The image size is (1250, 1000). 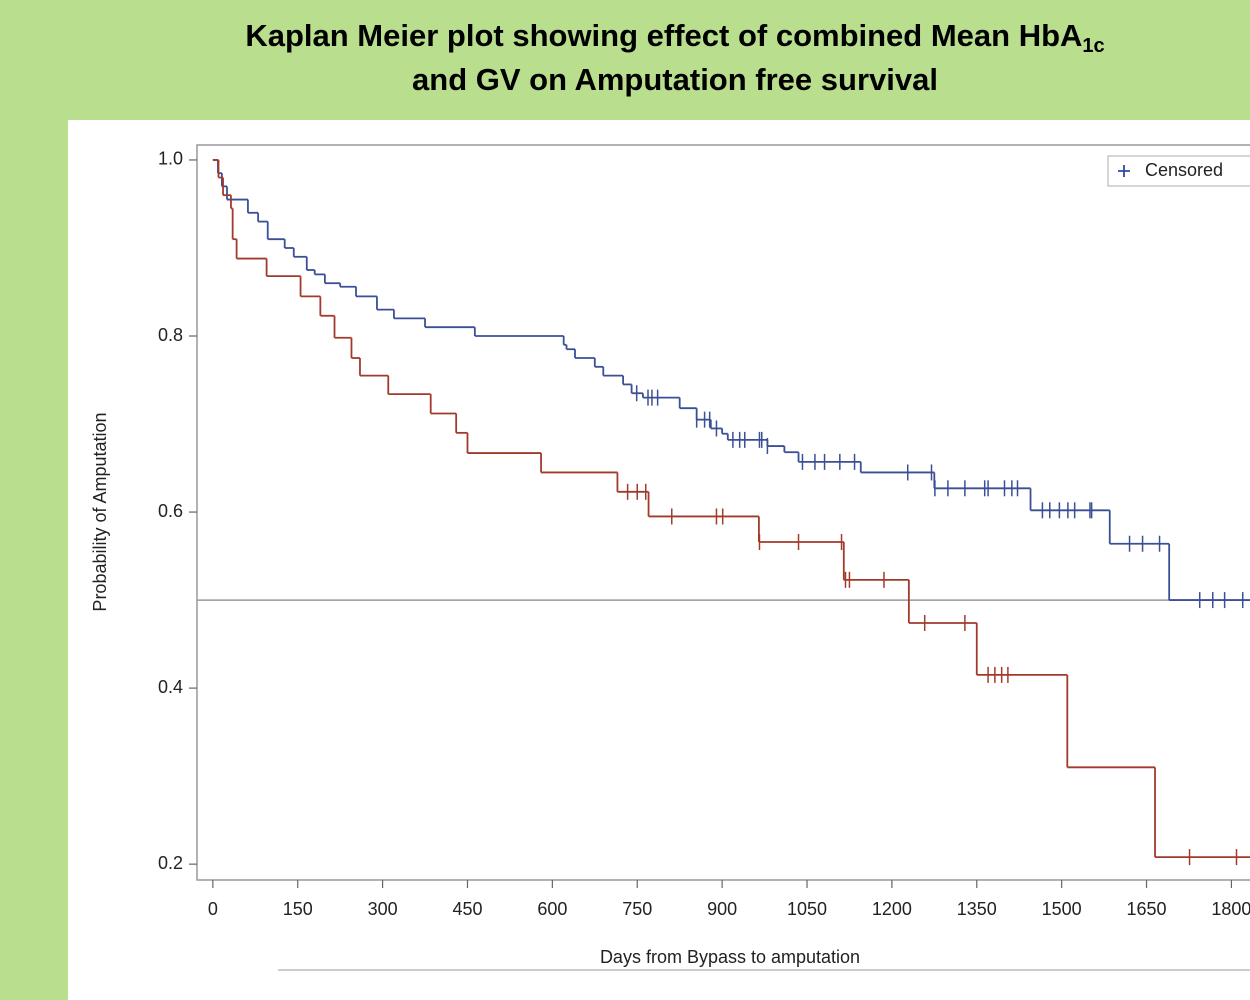 I want to click on title-text: and GV on Amputation free survival, so click(x=675, y=79).